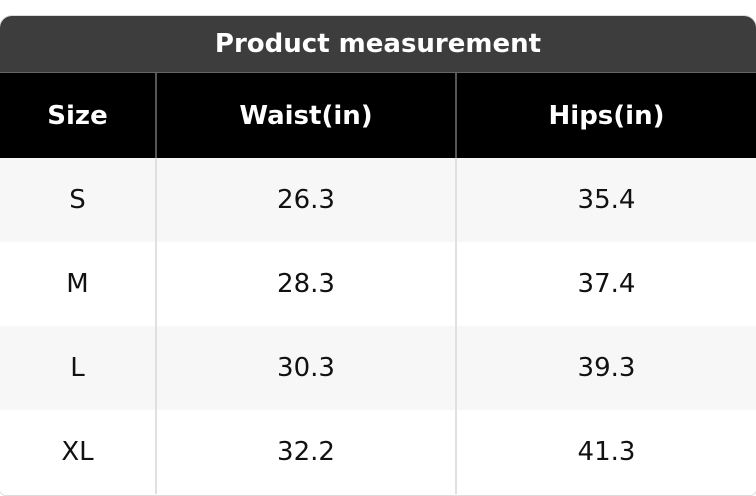 The width and height of the screenshot is (756, 496). I want to click on table-cell: S, so click(77, 200).